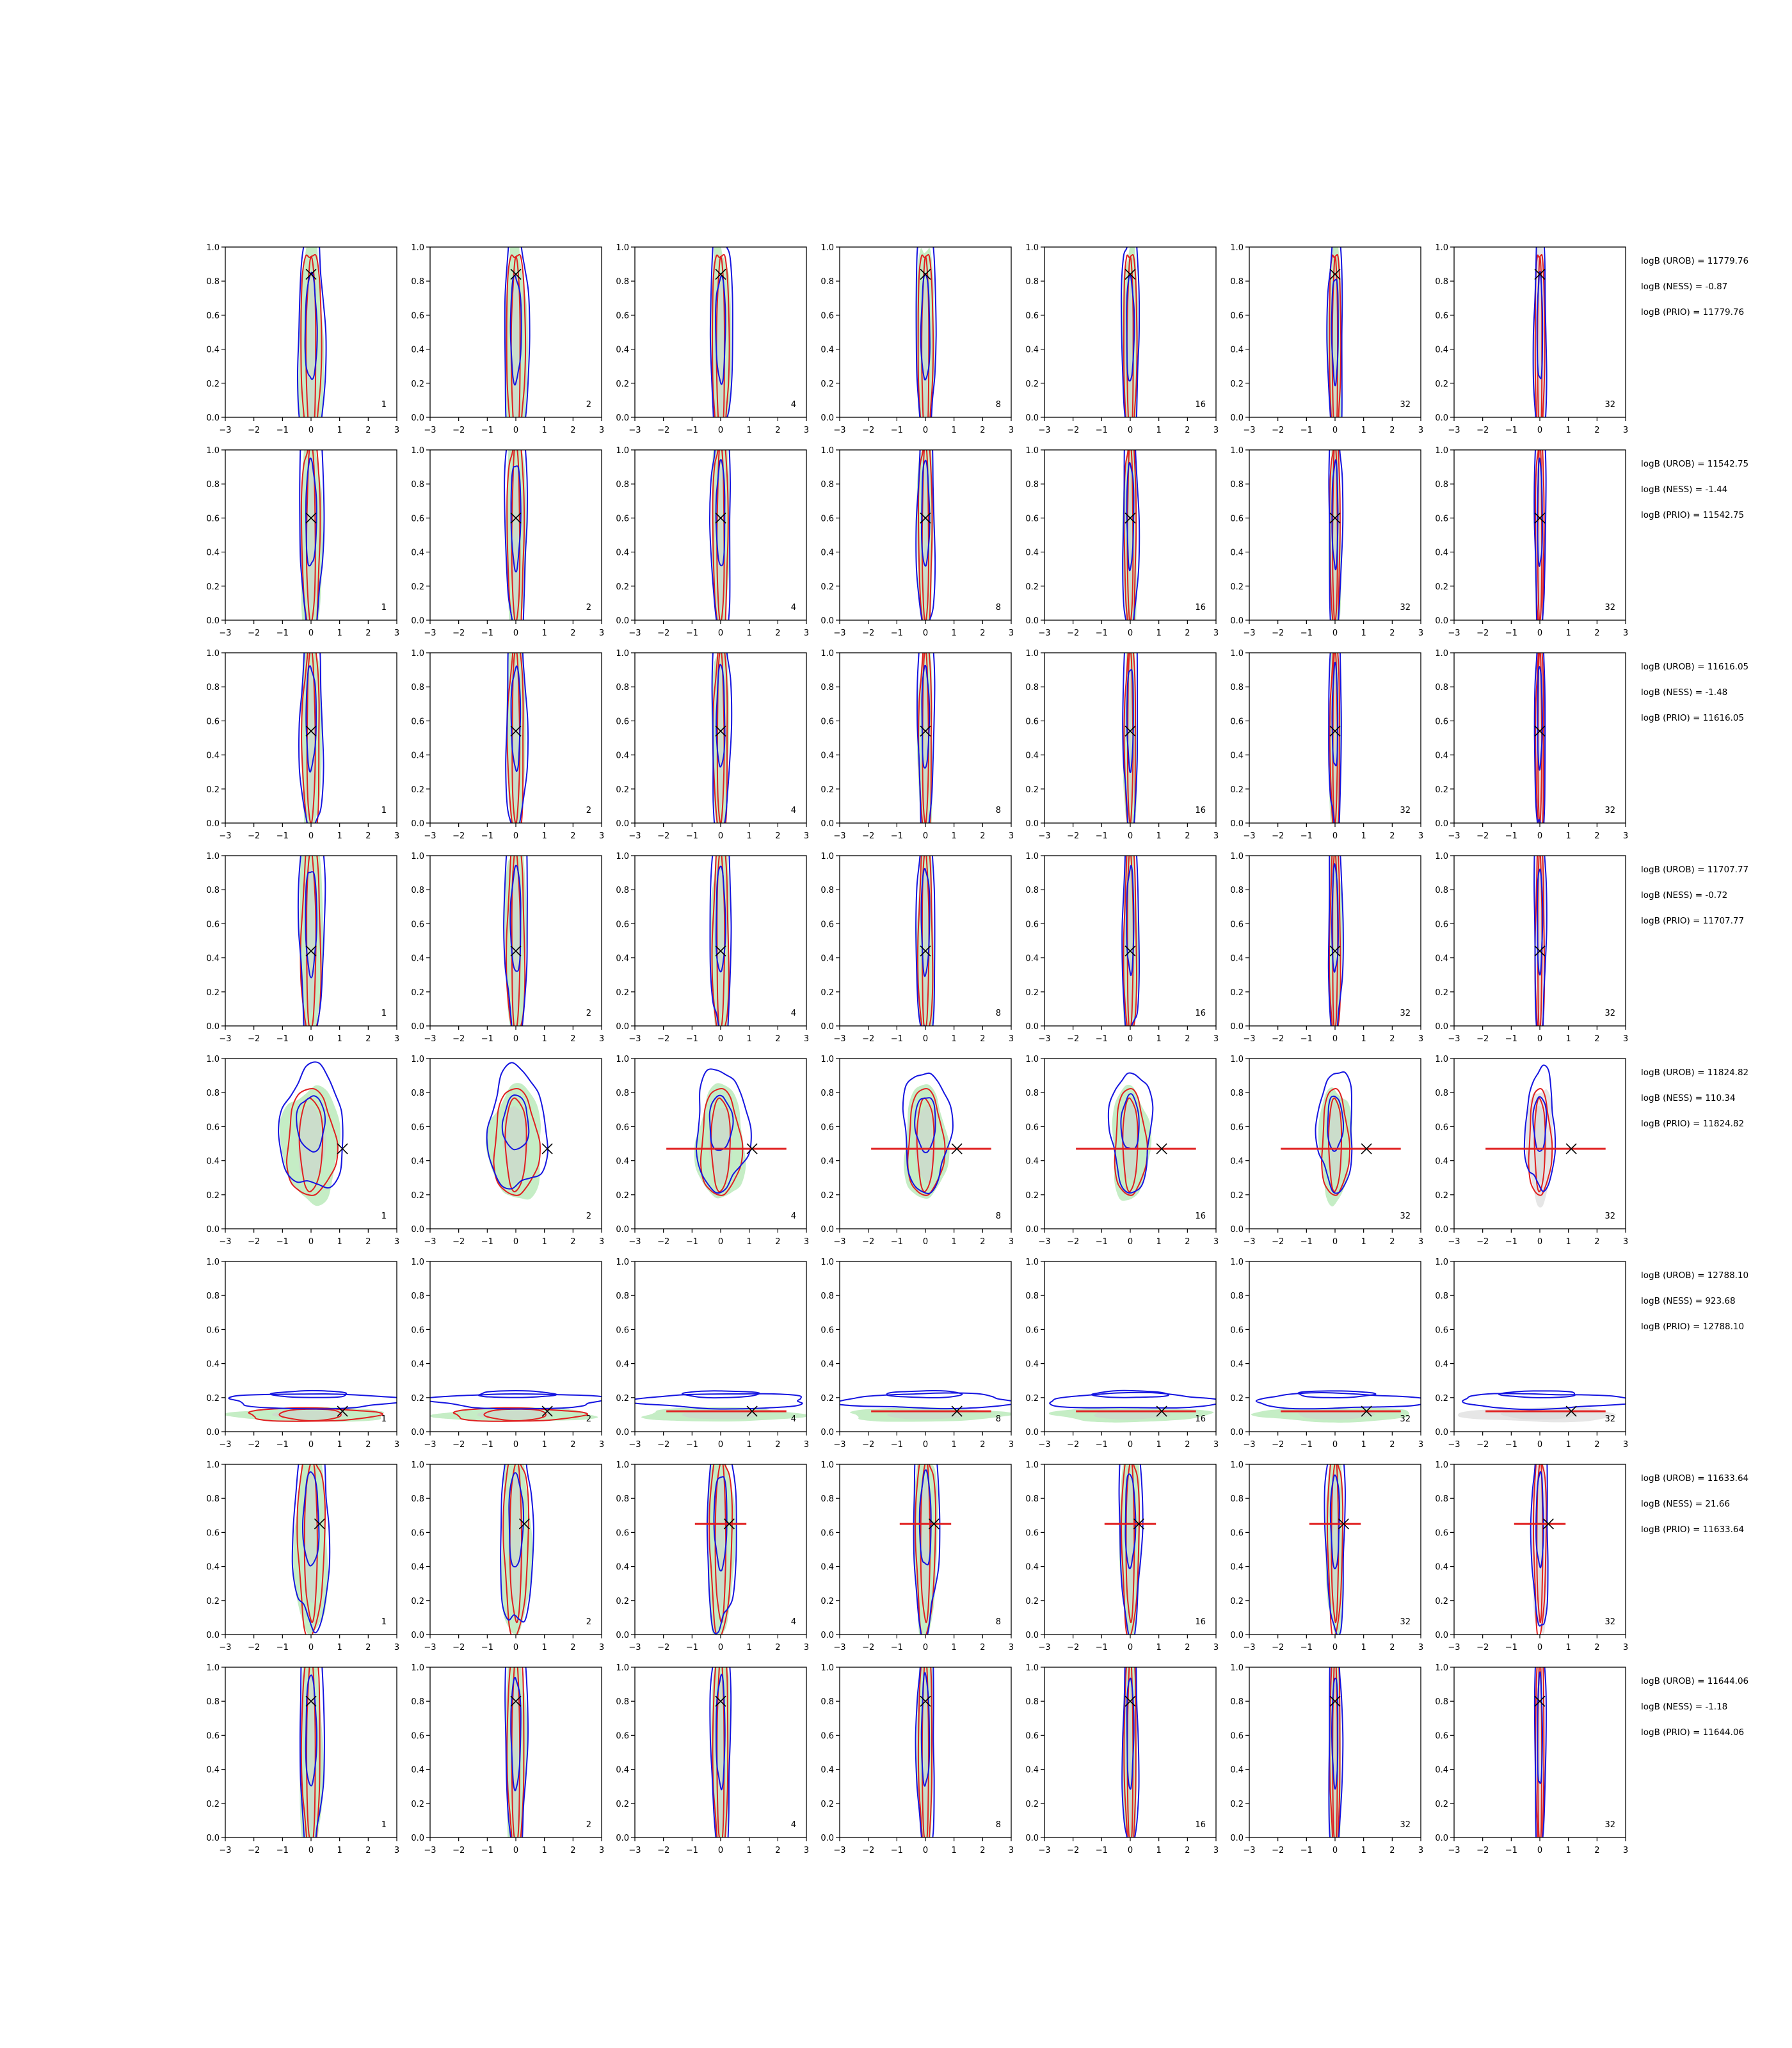 This screenshot has width=1792, height=2048. What do you see at coordinates (384, 405) in the screenshot?
I see `panel-n-label: 1` at bounding box center [384, 405].